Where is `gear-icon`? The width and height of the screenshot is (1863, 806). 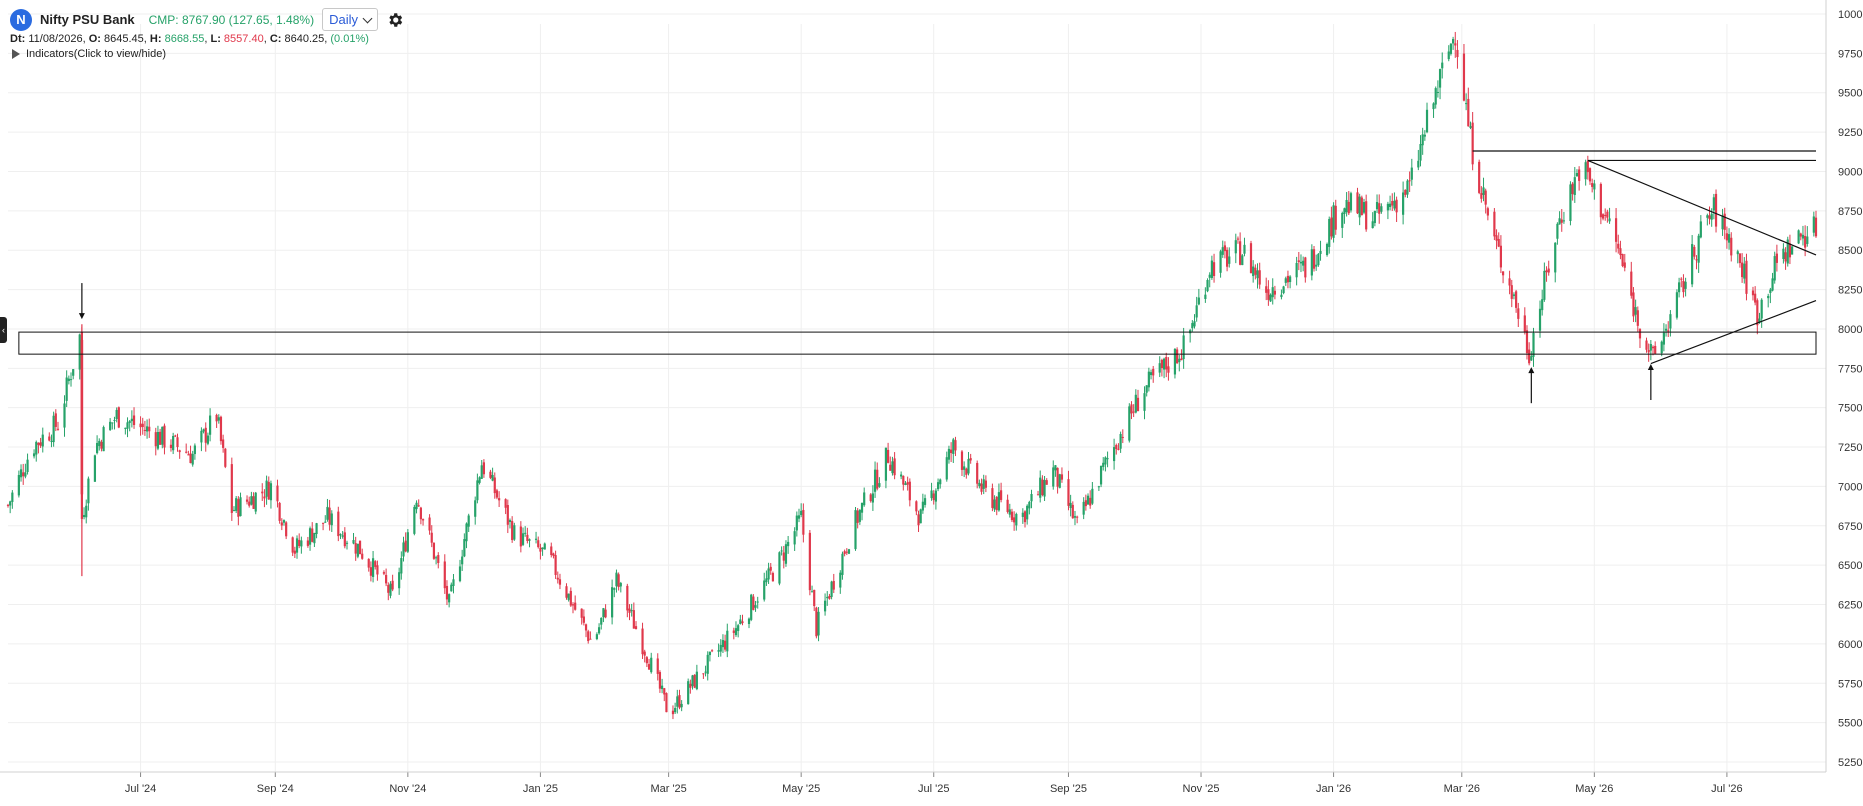 gear-icon is located at coordinates (395, 20).